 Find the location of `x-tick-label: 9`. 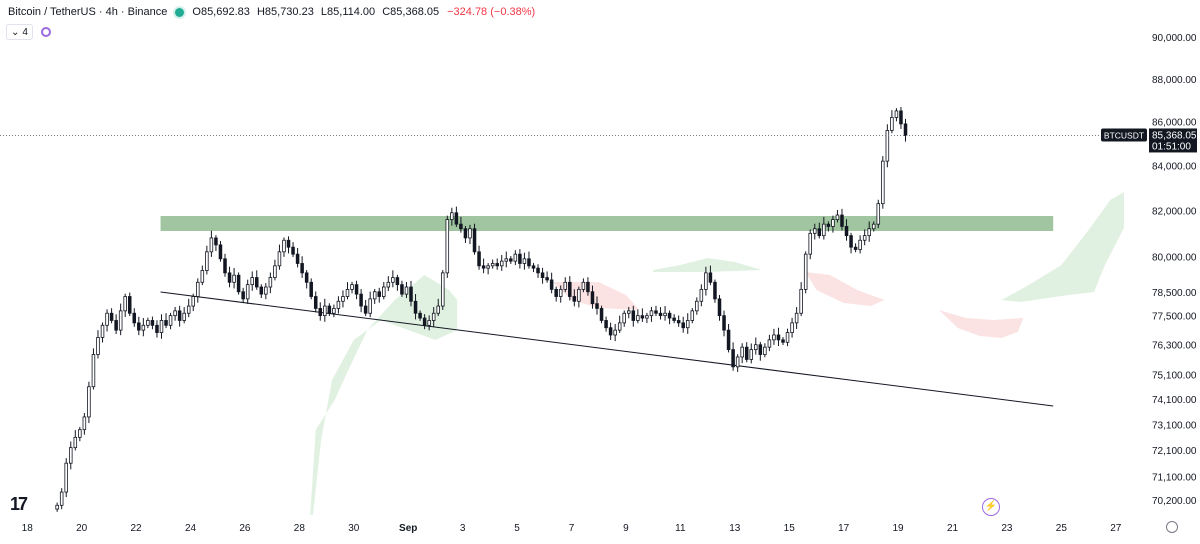

x-tick-label: 9 is located at coordinates (626, 528).